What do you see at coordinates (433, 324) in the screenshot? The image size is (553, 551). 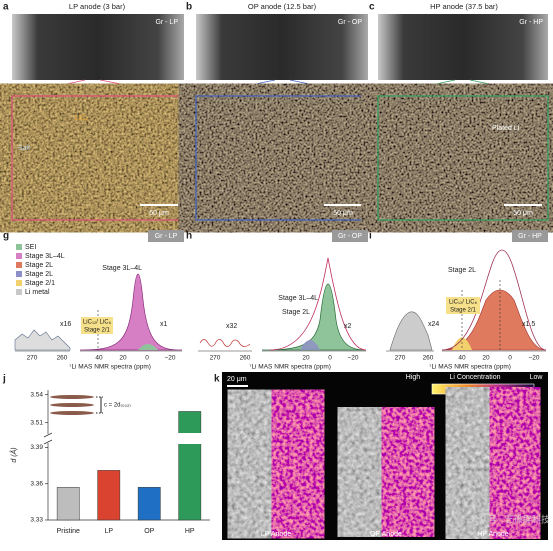 I see `annotation: x24` at bounding box center [433, 324].